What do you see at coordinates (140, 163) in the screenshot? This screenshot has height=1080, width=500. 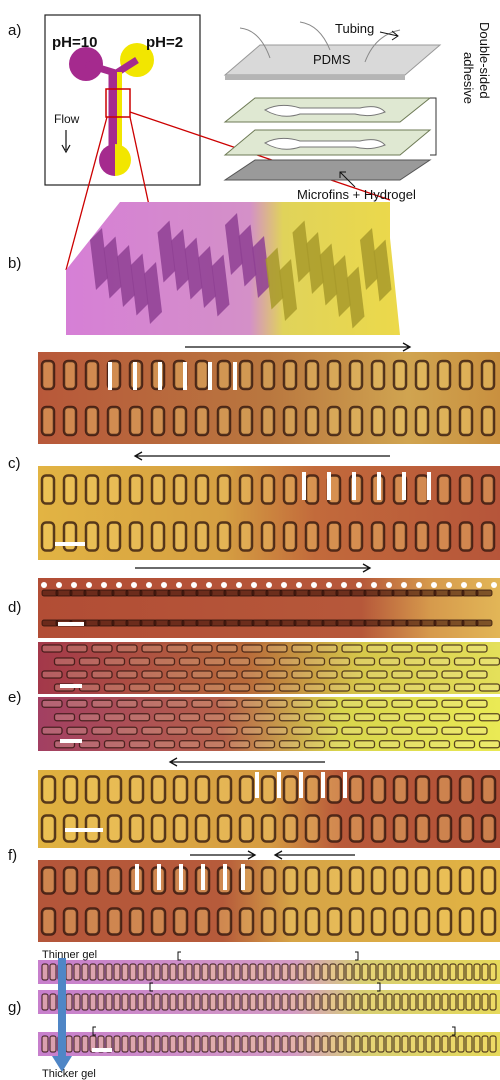 I see `zoom-line` at bounding box center [140, 163].